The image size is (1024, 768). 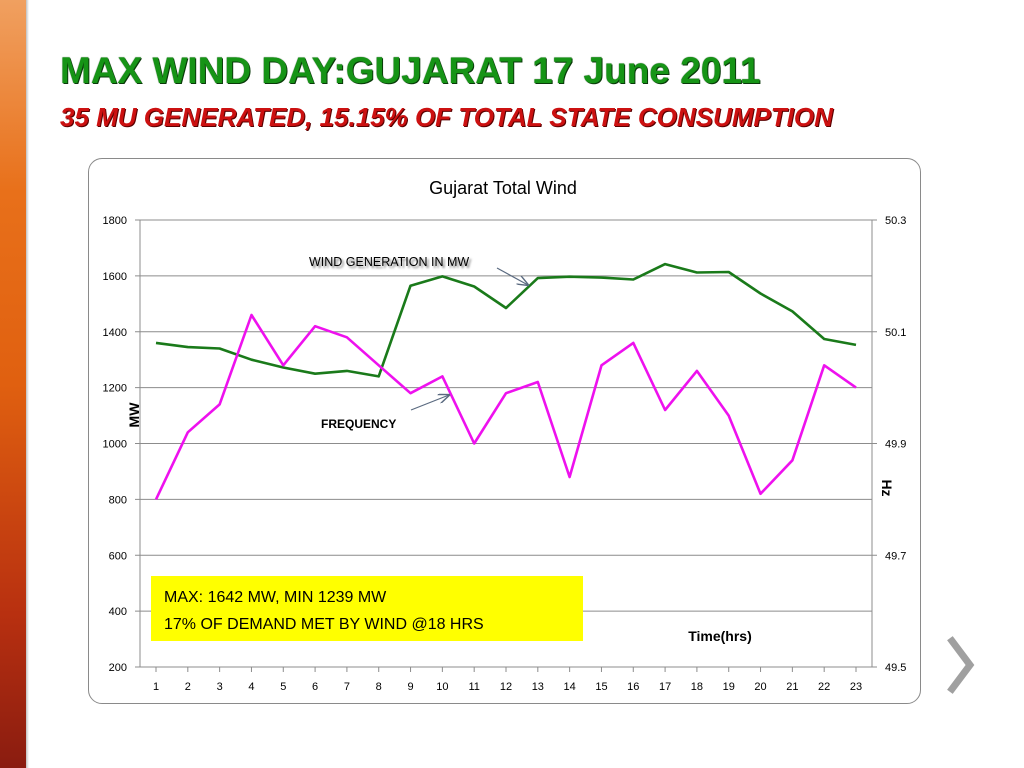 What do you see at coordinates (665, 687) in the screenshot?
I see `x-tick-label: 17` at bounding box center [665, 687].